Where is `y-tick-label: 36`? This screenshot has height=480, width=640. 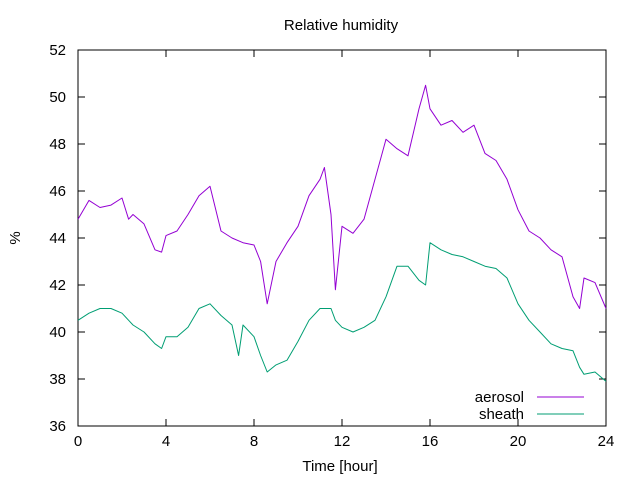 y-tick-label: 36 is located at coordinates (57, 426).